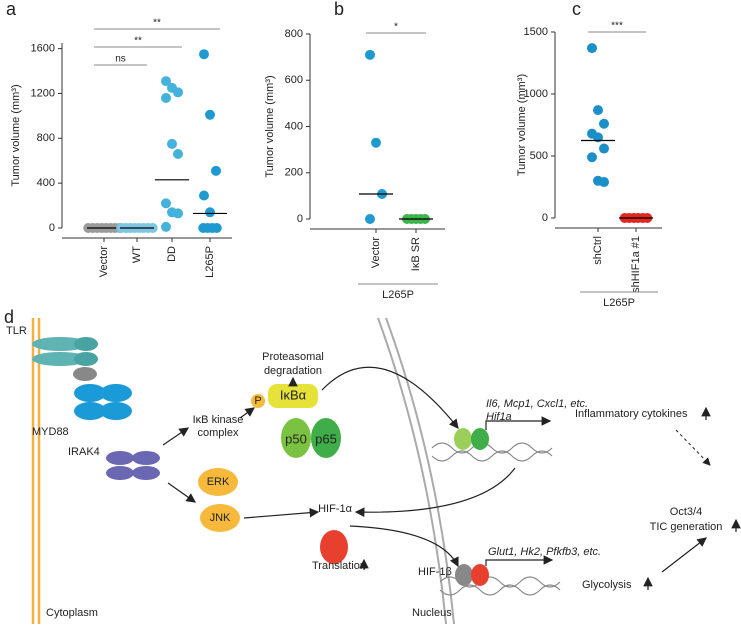 This screenshot has height=626, width=741. Describe the element at coordinates (11, 9) in the screenshot. I see `panel-label: a` at that location.